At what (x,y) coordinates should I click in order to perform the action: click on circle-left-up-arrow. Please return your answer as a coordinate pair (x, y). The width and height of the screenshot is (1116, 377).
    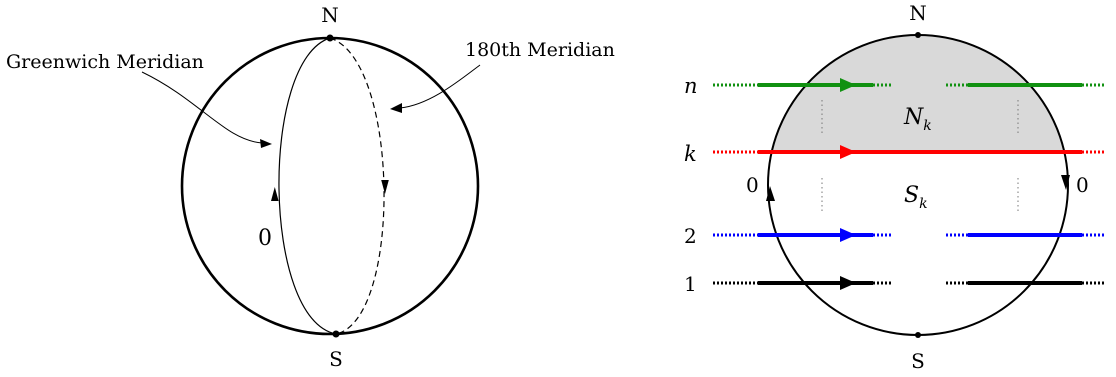
    Looking at the image, I should click on (770, 193).